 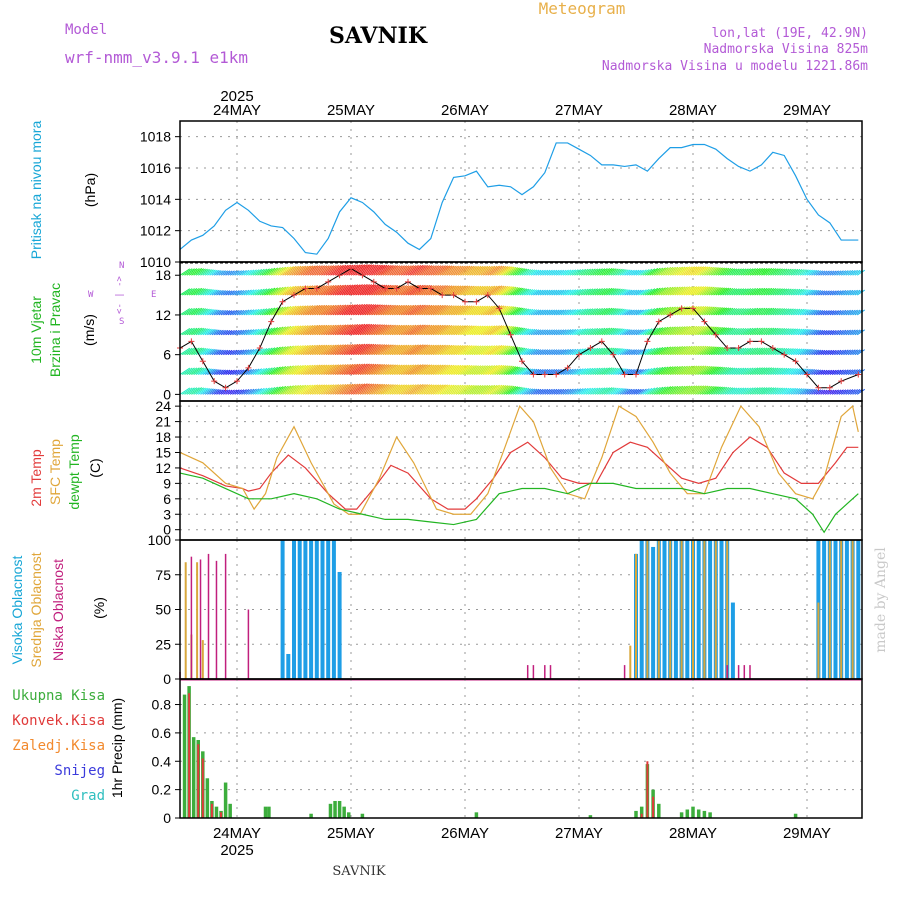 What do you see at coordinates (36, 478) in the screenshot?
I see `temp-ylabel-1: 2m Temp` at bounding box center [36, 478].